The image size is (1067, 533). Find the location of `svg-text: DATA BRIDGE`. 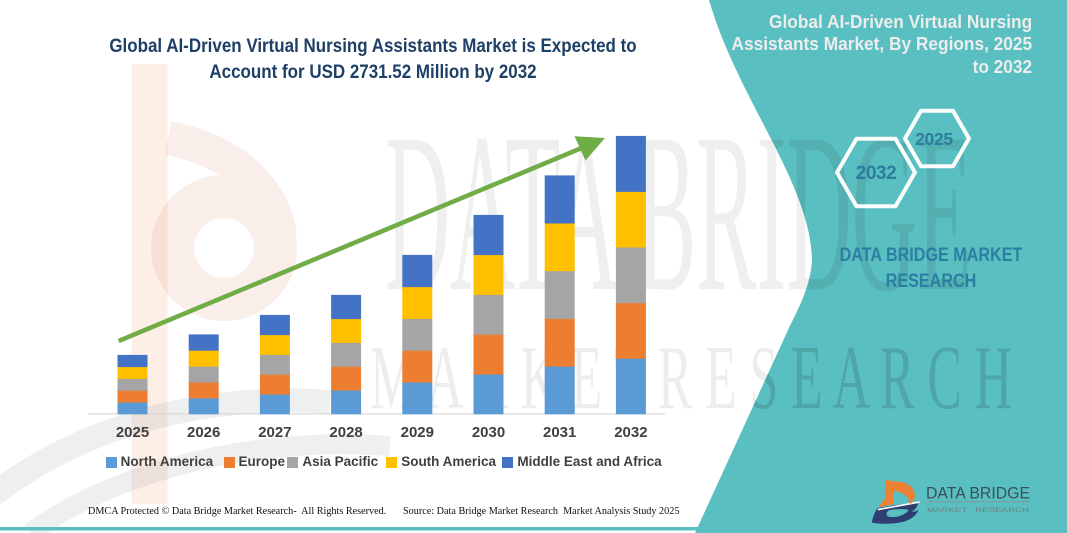

svg-text: DATA BRIDGE is located at coordinates (978, 493).